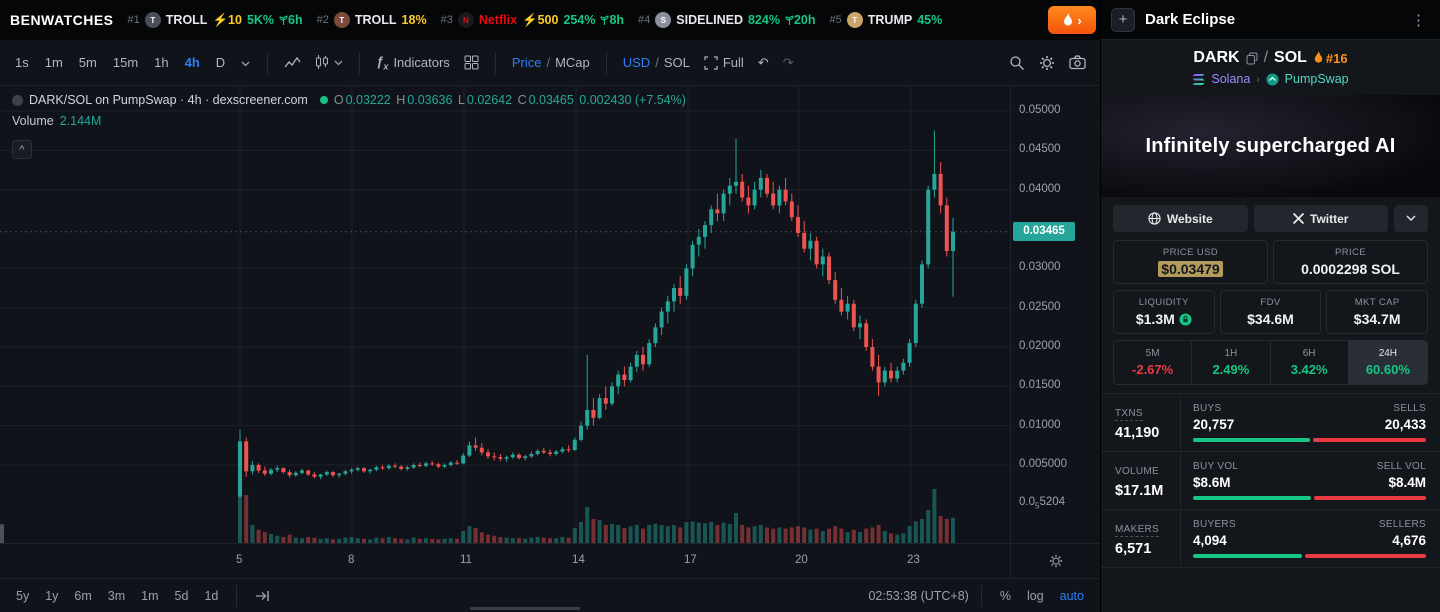  Describe the element at coordinates (1035, 595) in the screenshot. I see `log-scale-button: log` at that location.